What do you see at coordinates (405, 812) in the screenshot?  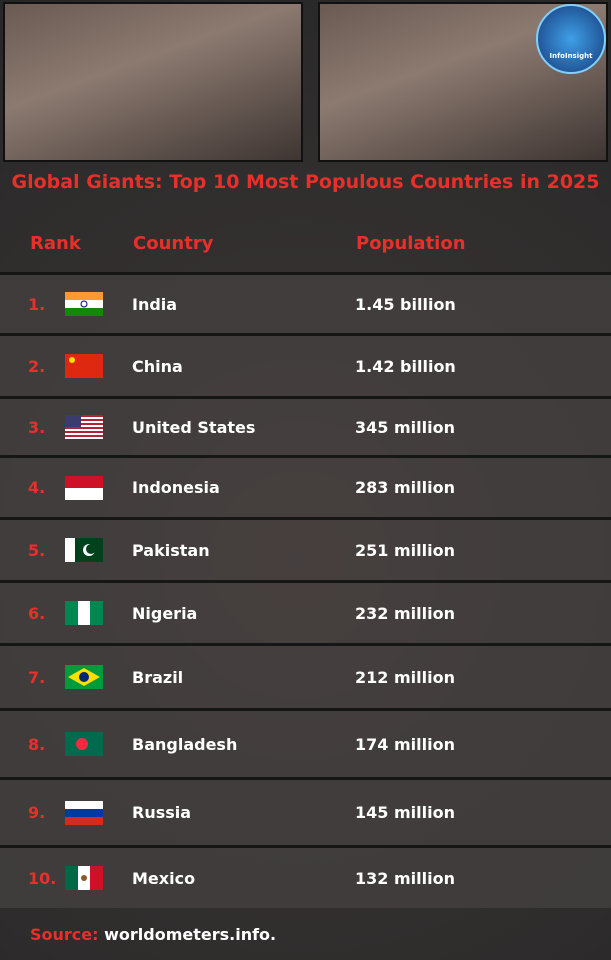 I see `population: 145 million` at bounding box center [405, 812].